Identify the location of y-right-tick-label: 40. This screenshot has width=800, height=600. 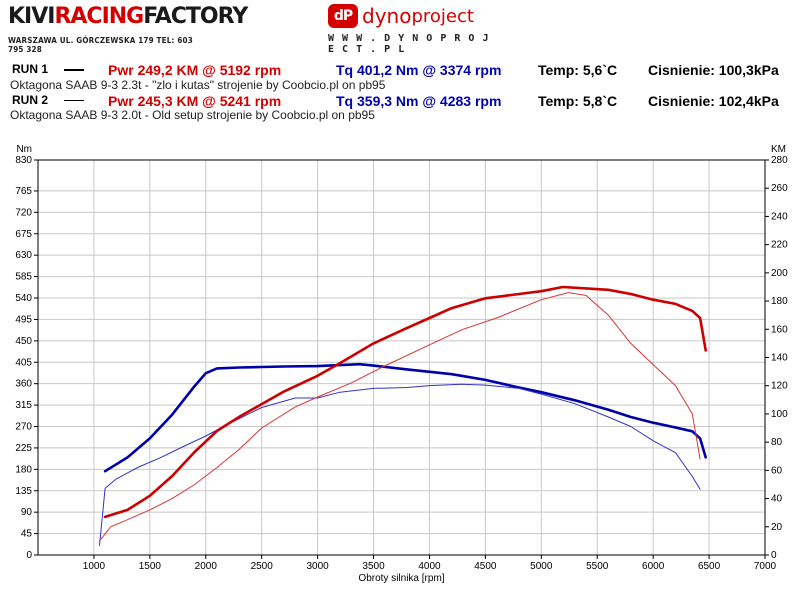
(777, 499).